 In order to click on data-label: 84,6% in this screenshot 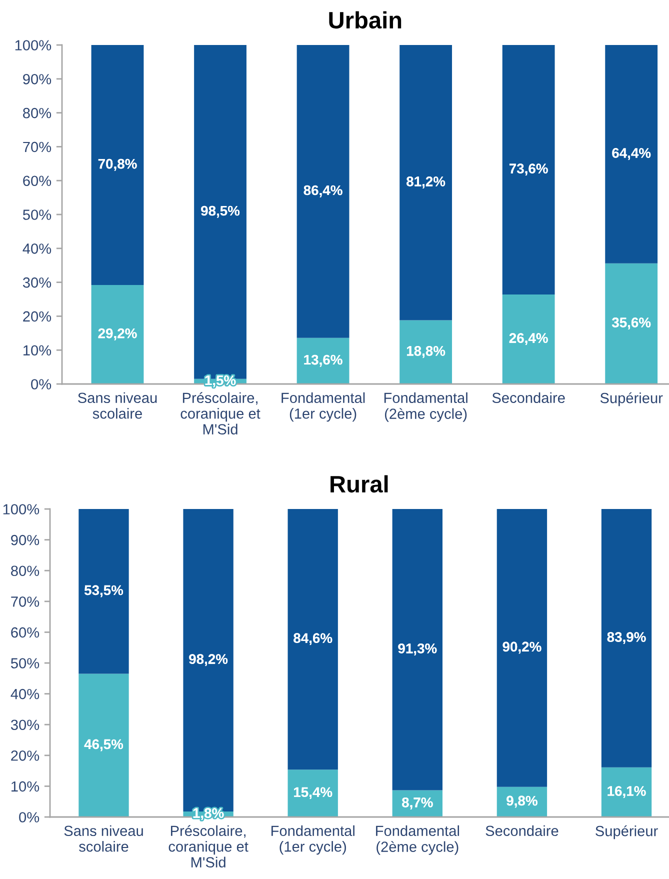, I will do `click(313, 639)`.